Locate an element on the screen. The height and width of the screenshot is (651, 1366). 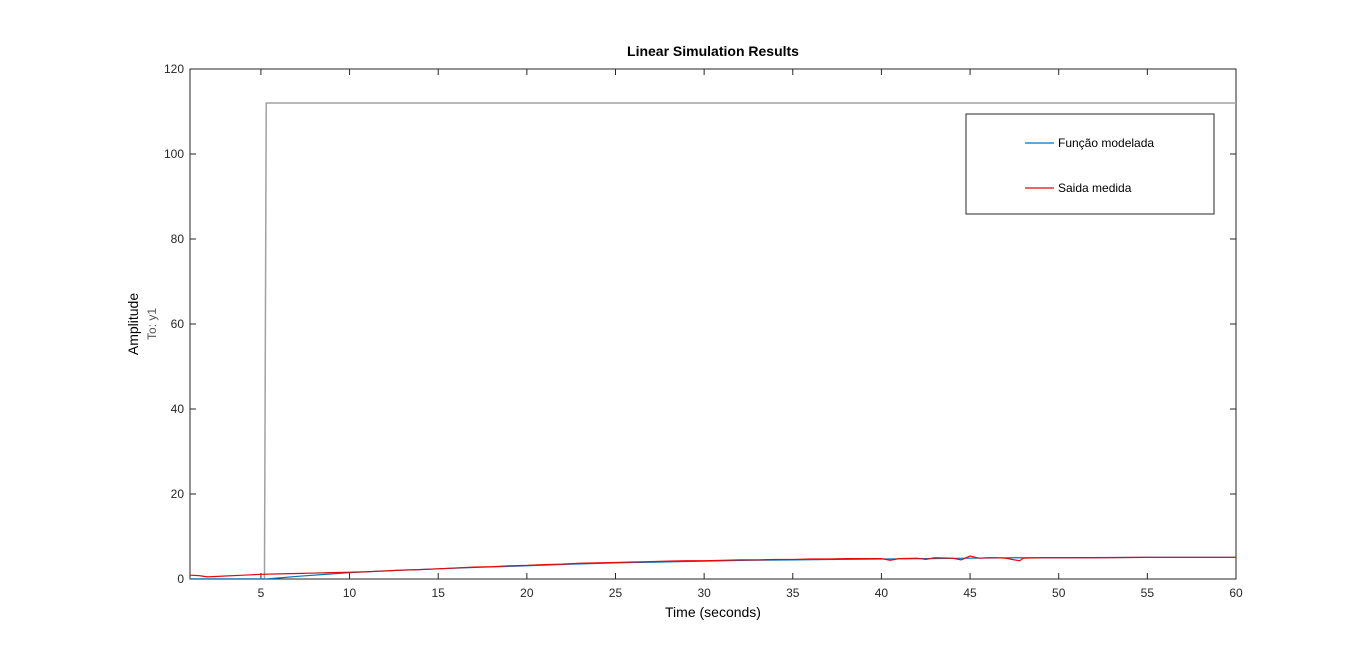
x-axis-label: Time (seconds) is located at coordinates (713, 612).